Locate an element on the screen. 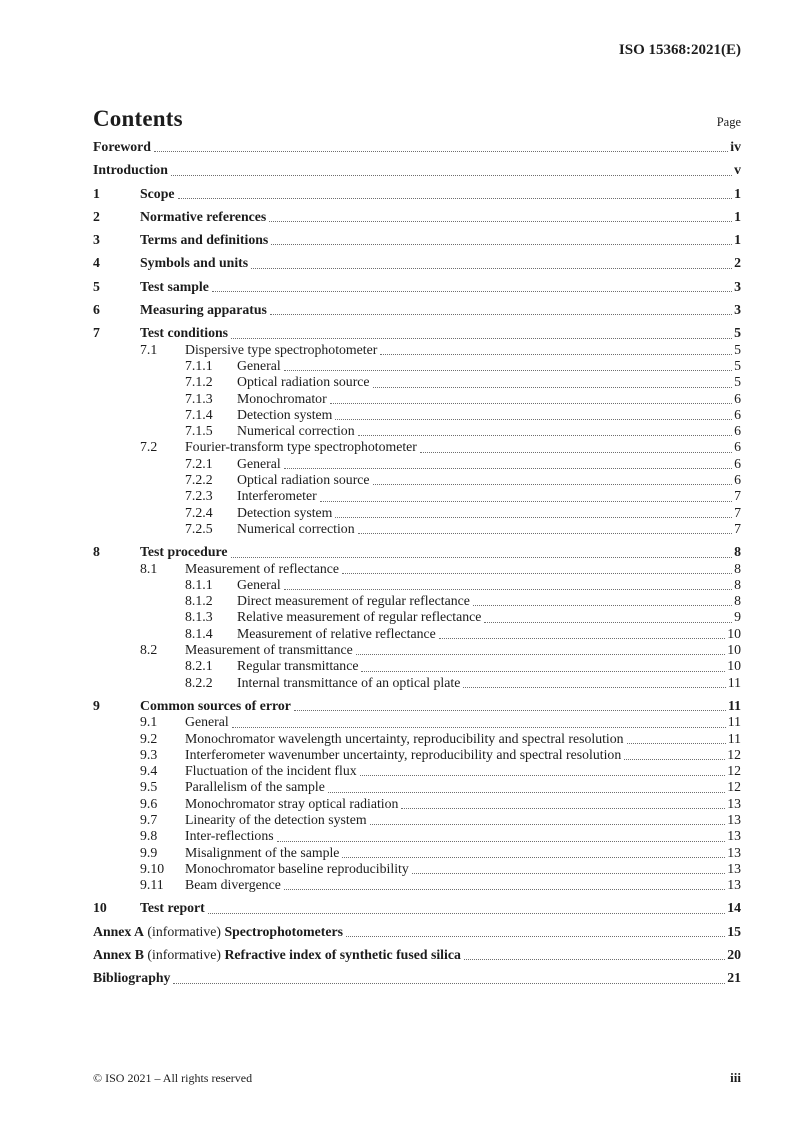 This screenshot has height=1122, width=793. toc-entry: 9.9 Misalignment of the sample 13 is located at coordinates (417, 853).